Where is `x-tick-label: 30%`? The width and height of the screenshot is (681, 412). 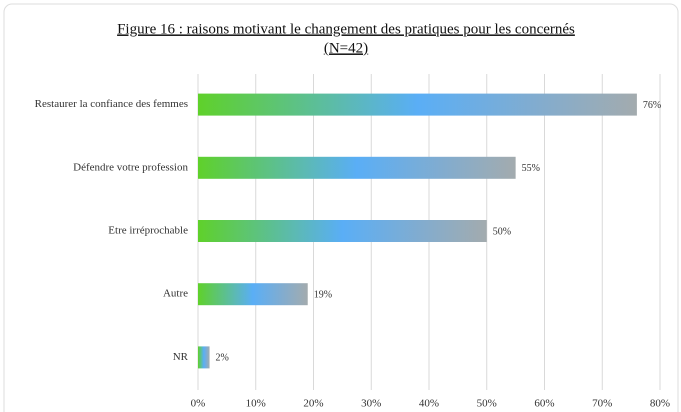 x-tick-label: 30% is located at coordinates (371, 404).